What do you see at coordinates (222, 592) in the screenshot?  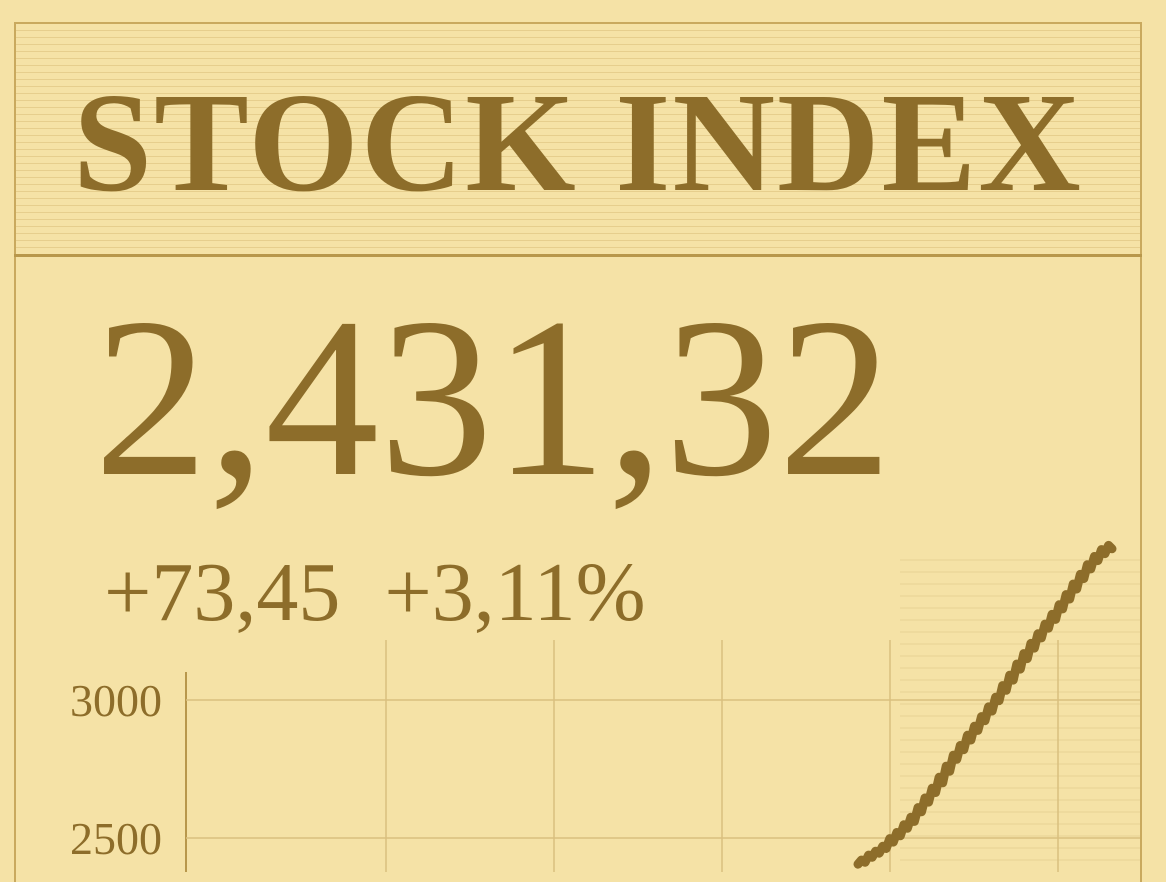 I see `change-points: +73,45` at bounding box center [222, 592].